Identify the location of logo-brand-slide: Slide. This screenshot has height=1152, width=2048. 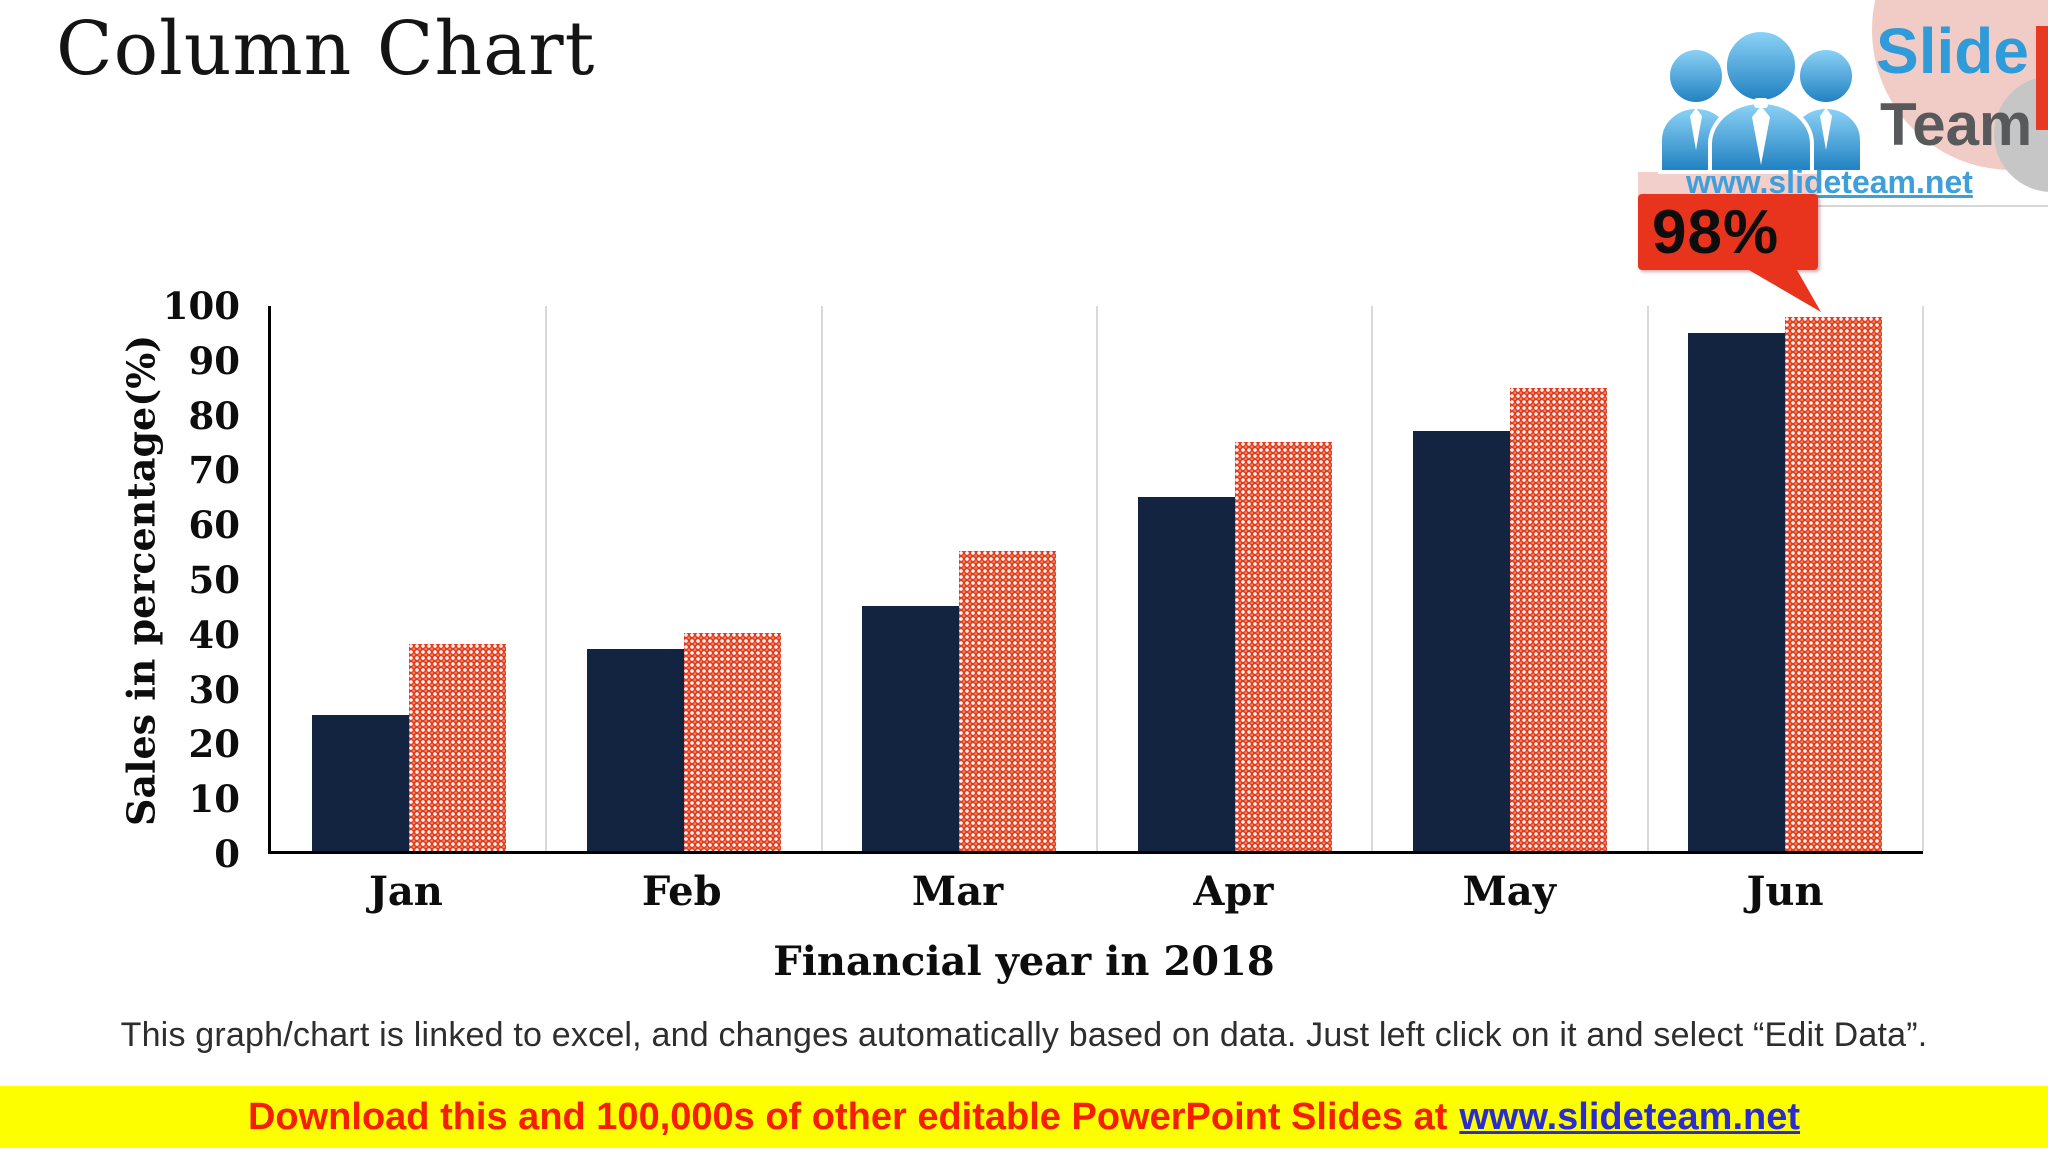
(1952, 51).